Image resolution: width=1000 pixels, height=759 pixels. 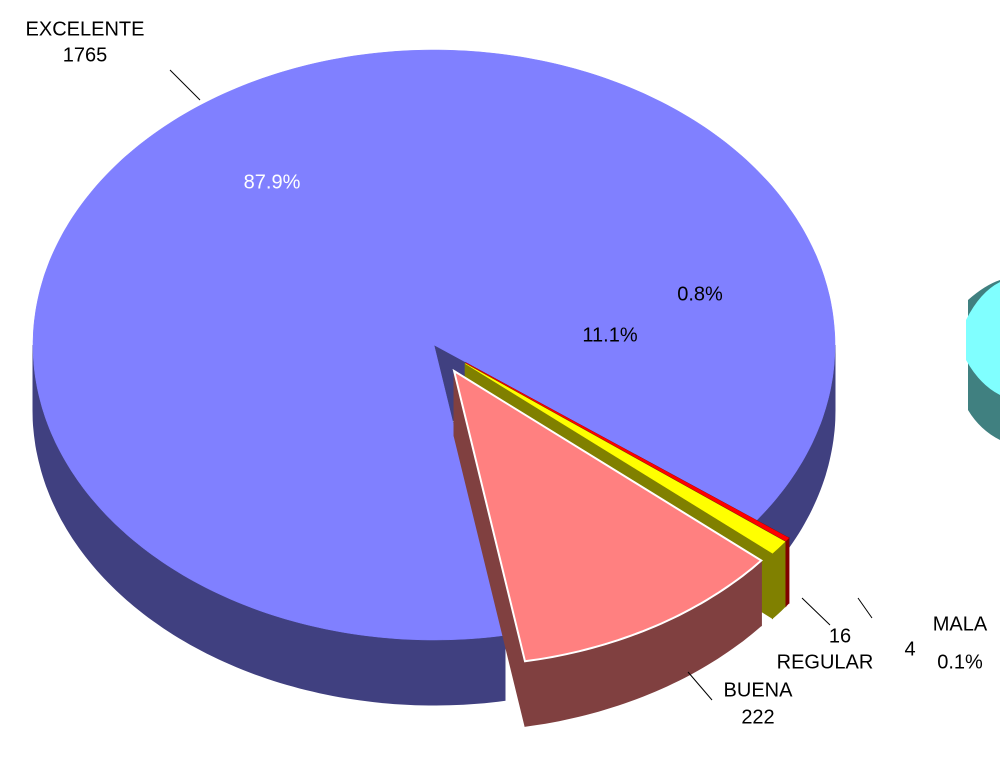 What do you see at coordinates (983, 338) in the screenshot?
I see `other-chart-top` at bounding box center [983, 338].